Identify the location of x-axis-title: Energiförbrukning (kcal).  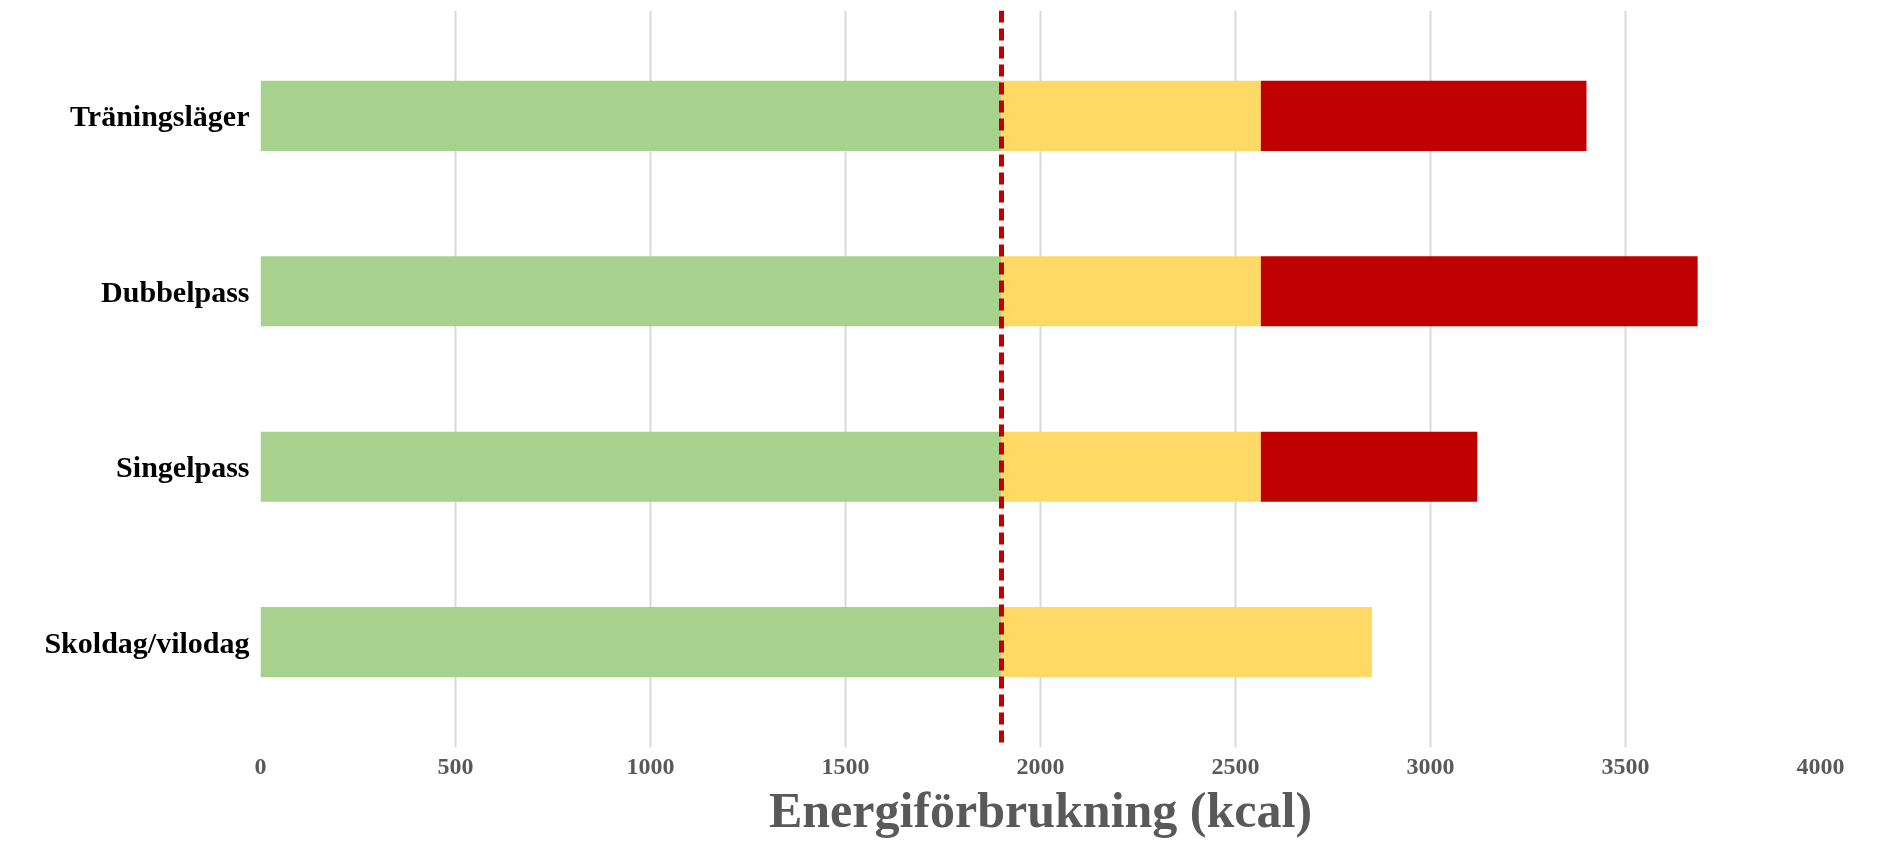
(1040, 809).